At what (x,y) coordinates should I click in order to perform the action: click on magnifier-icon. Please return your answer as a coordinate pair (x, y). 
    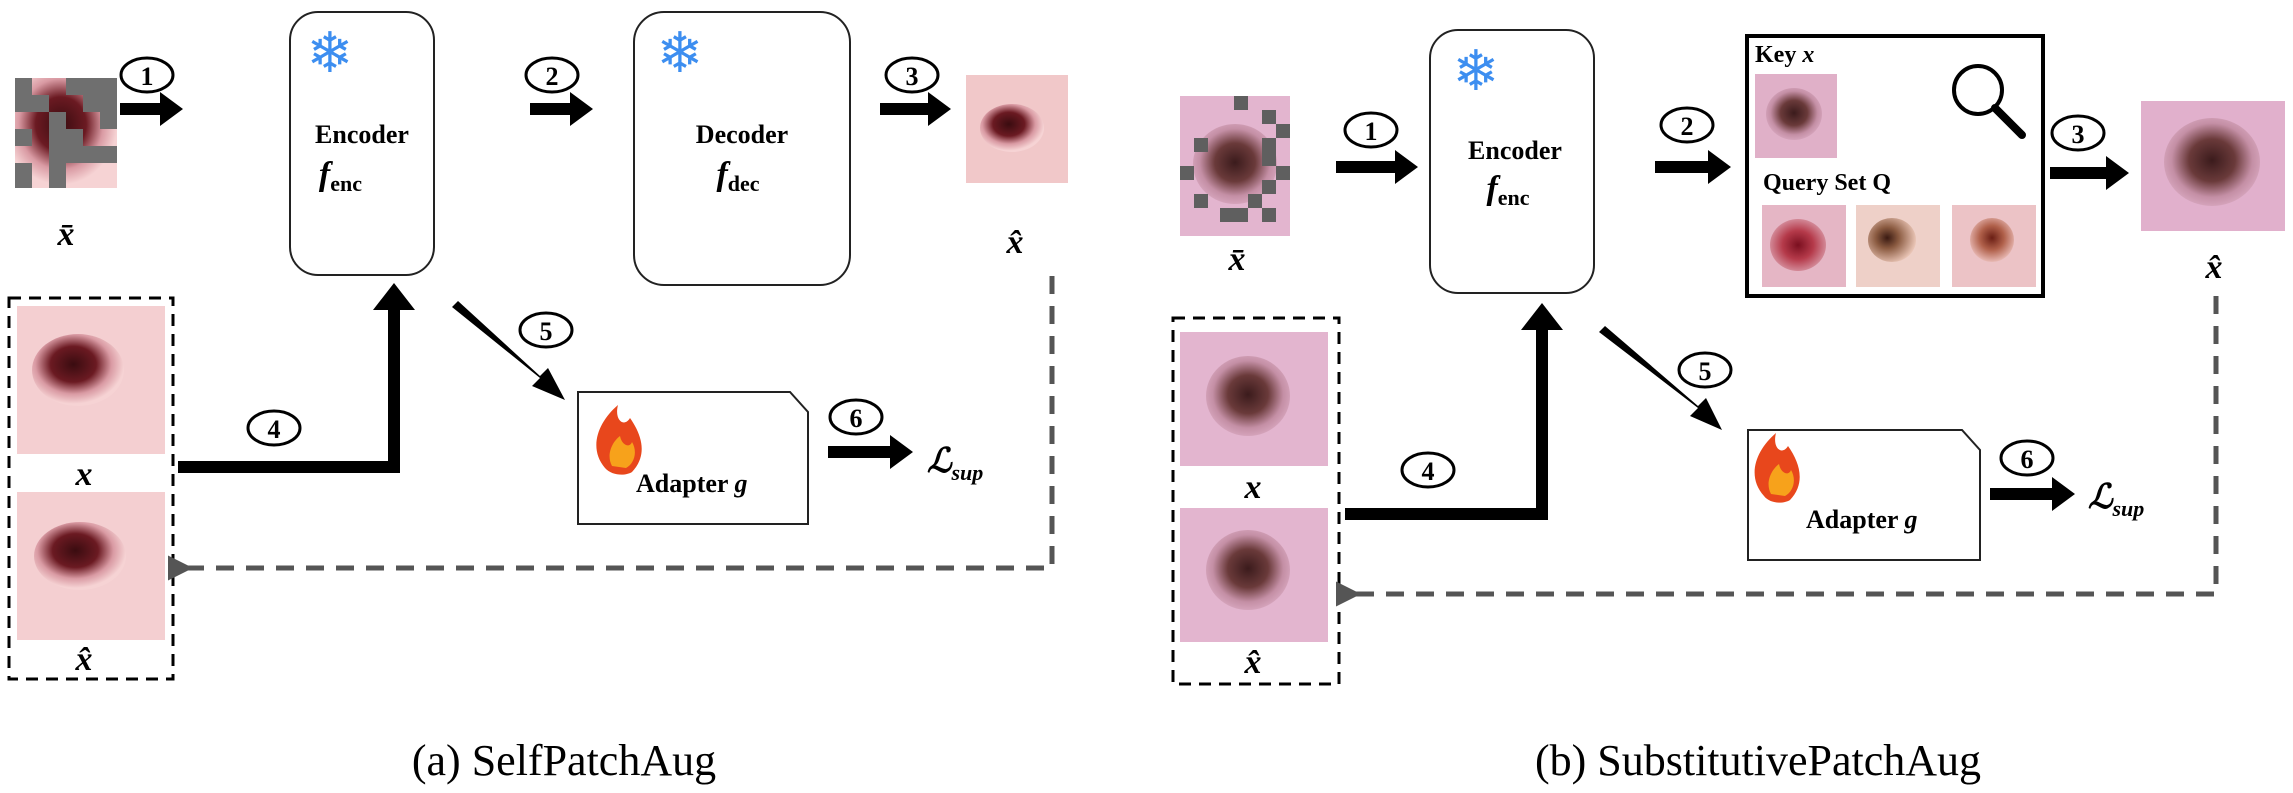
    Looking at the image, I should click on (1989, 101).